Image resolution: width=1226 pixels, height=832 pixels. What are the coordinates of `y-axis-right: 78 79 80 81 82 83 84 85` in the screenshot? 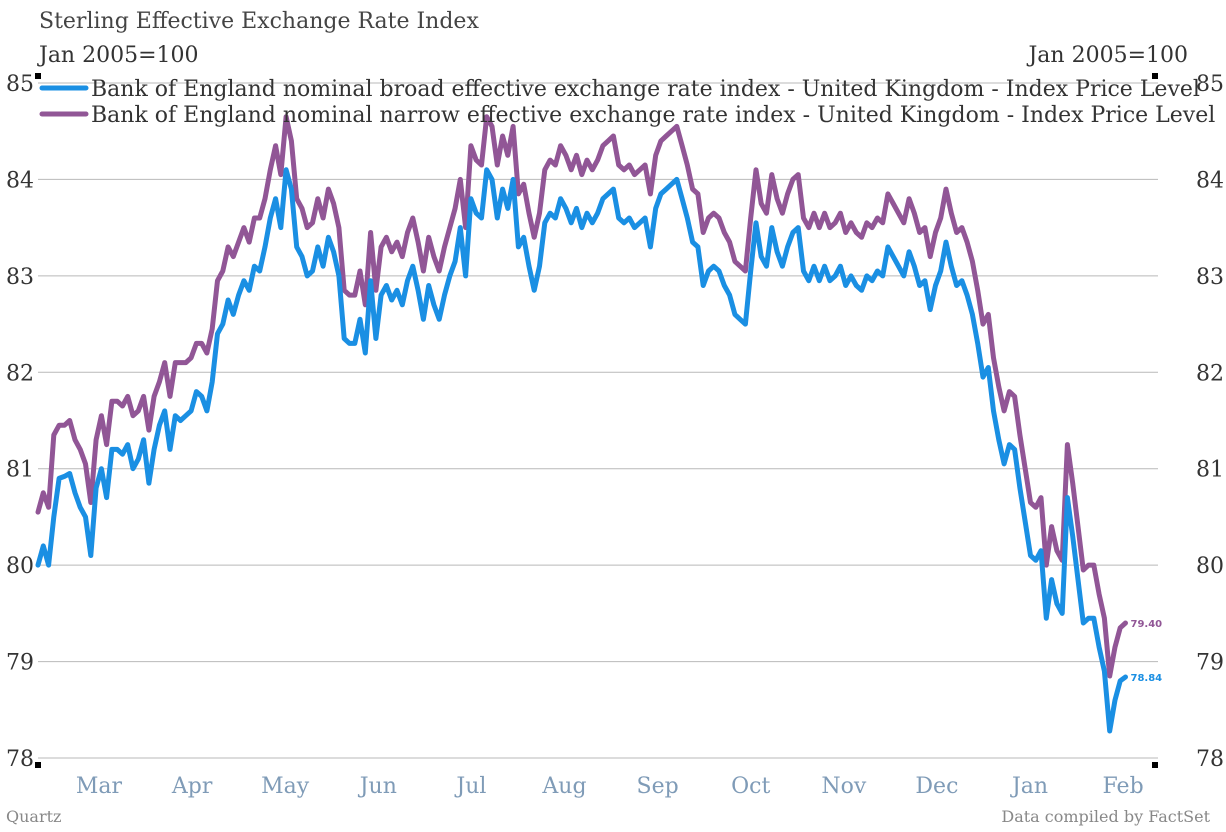 It's located at (1210, 422).